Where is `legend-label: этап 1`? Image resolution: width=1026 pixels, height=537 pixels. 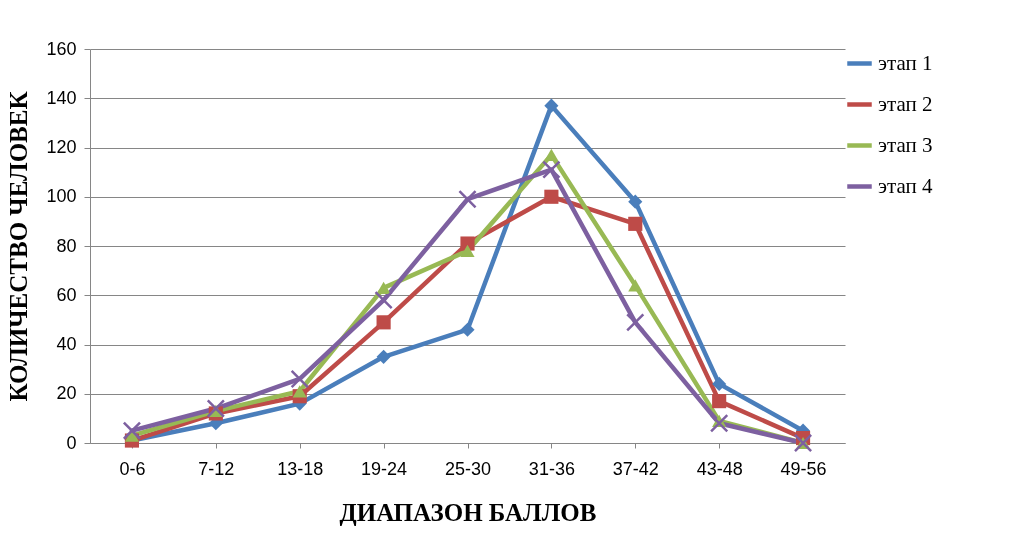 legend-label: этап 1 is located at coordinates (905, 62).